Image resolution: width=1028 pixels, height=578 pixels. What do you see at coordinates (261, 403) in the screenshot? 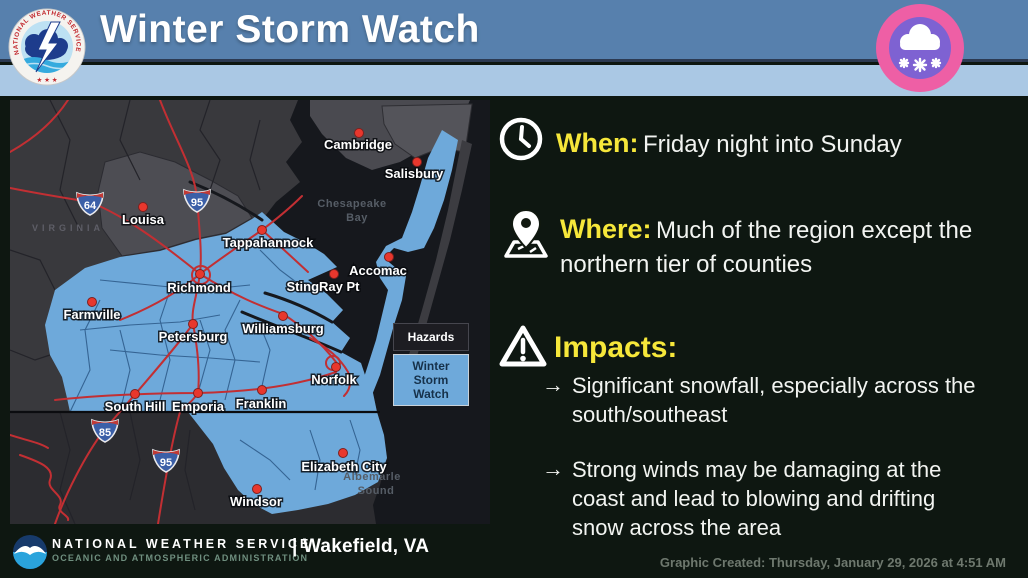
I see `city-label-franklin: Franklin` at bounding box center [261, 403].